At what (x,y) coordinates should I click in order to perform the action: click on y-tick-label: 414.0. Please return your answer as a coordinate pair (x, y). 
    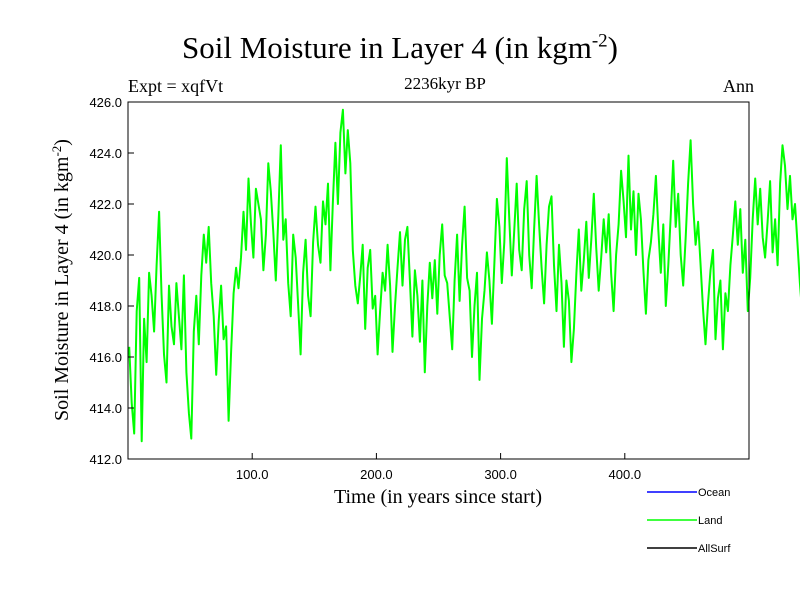
    Looking at the image, I should click on (105, 408).